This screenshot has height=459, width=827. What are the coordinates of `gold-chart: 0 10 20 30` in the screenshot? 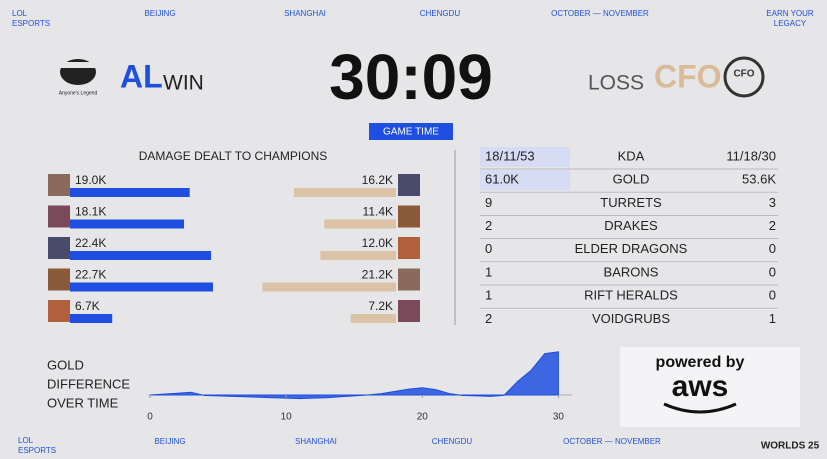 It's located at (359, 387).